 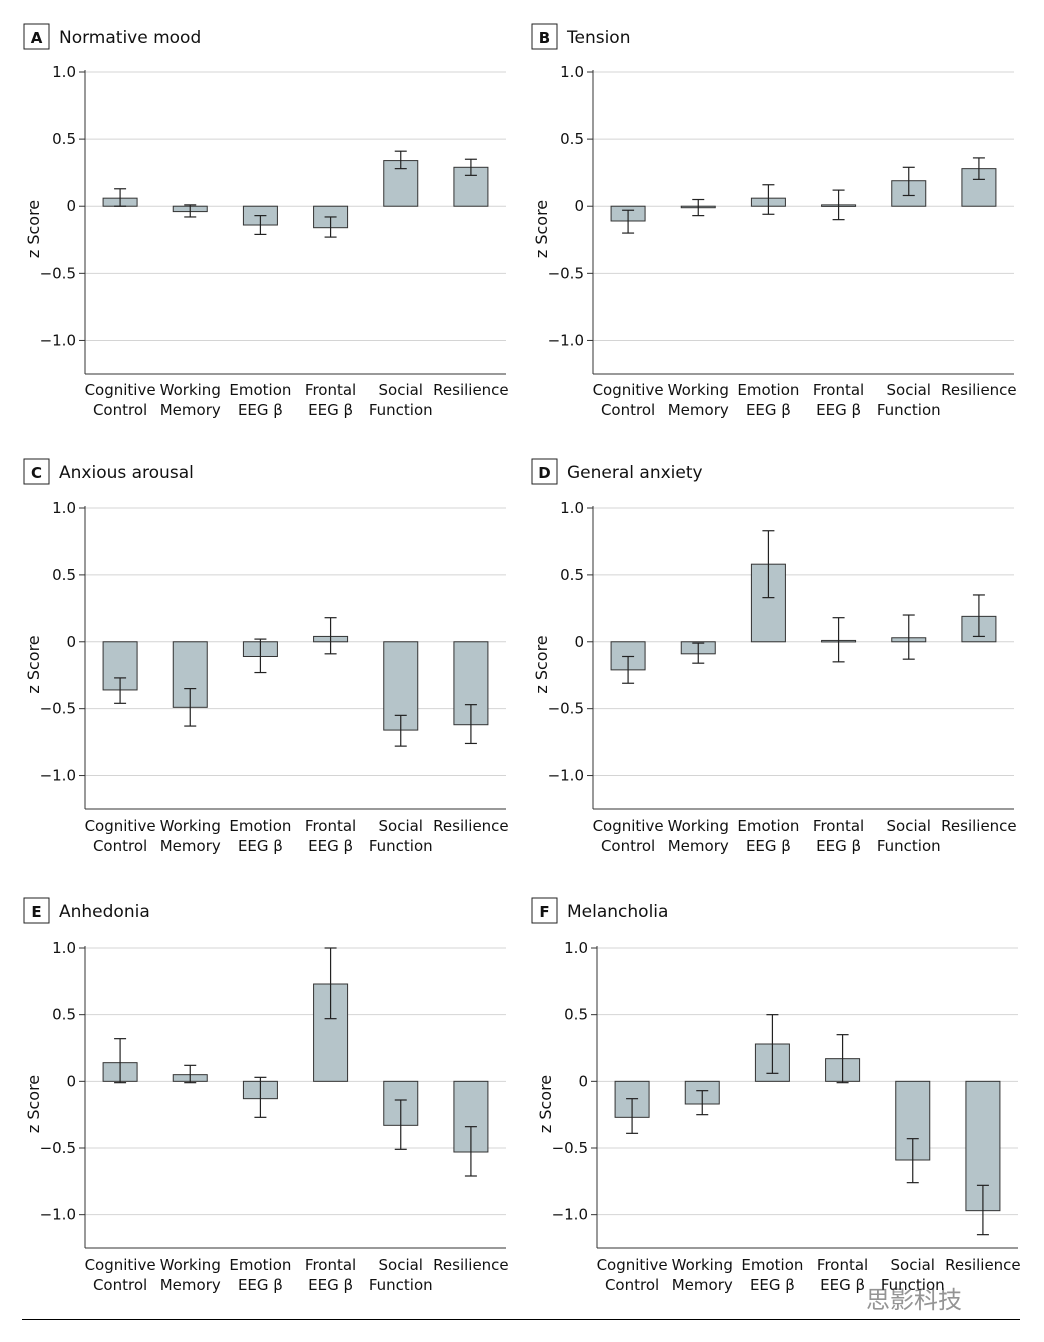 What do you see at coordinates (521, 1319) in the screenshot?
I see `bottom-rule` at bounding box center [521, 1319].